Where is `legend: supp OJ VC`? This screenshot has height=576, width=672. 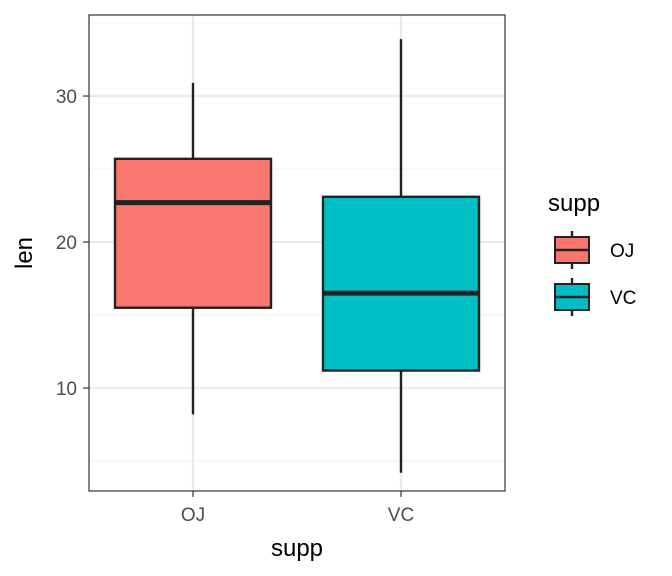 legend: supp OJ VC is located at coordinates (592, 253).